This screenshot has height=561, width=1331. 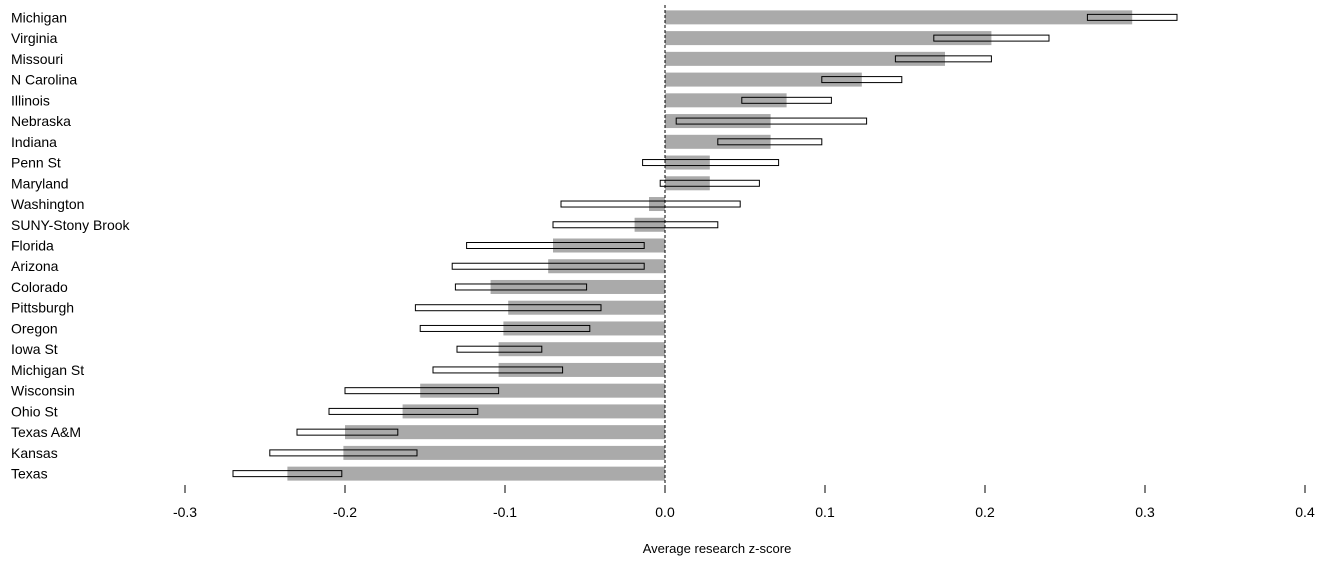 I want to click on category-label-nebraska: Nebraska, so click(x=41, y=121).